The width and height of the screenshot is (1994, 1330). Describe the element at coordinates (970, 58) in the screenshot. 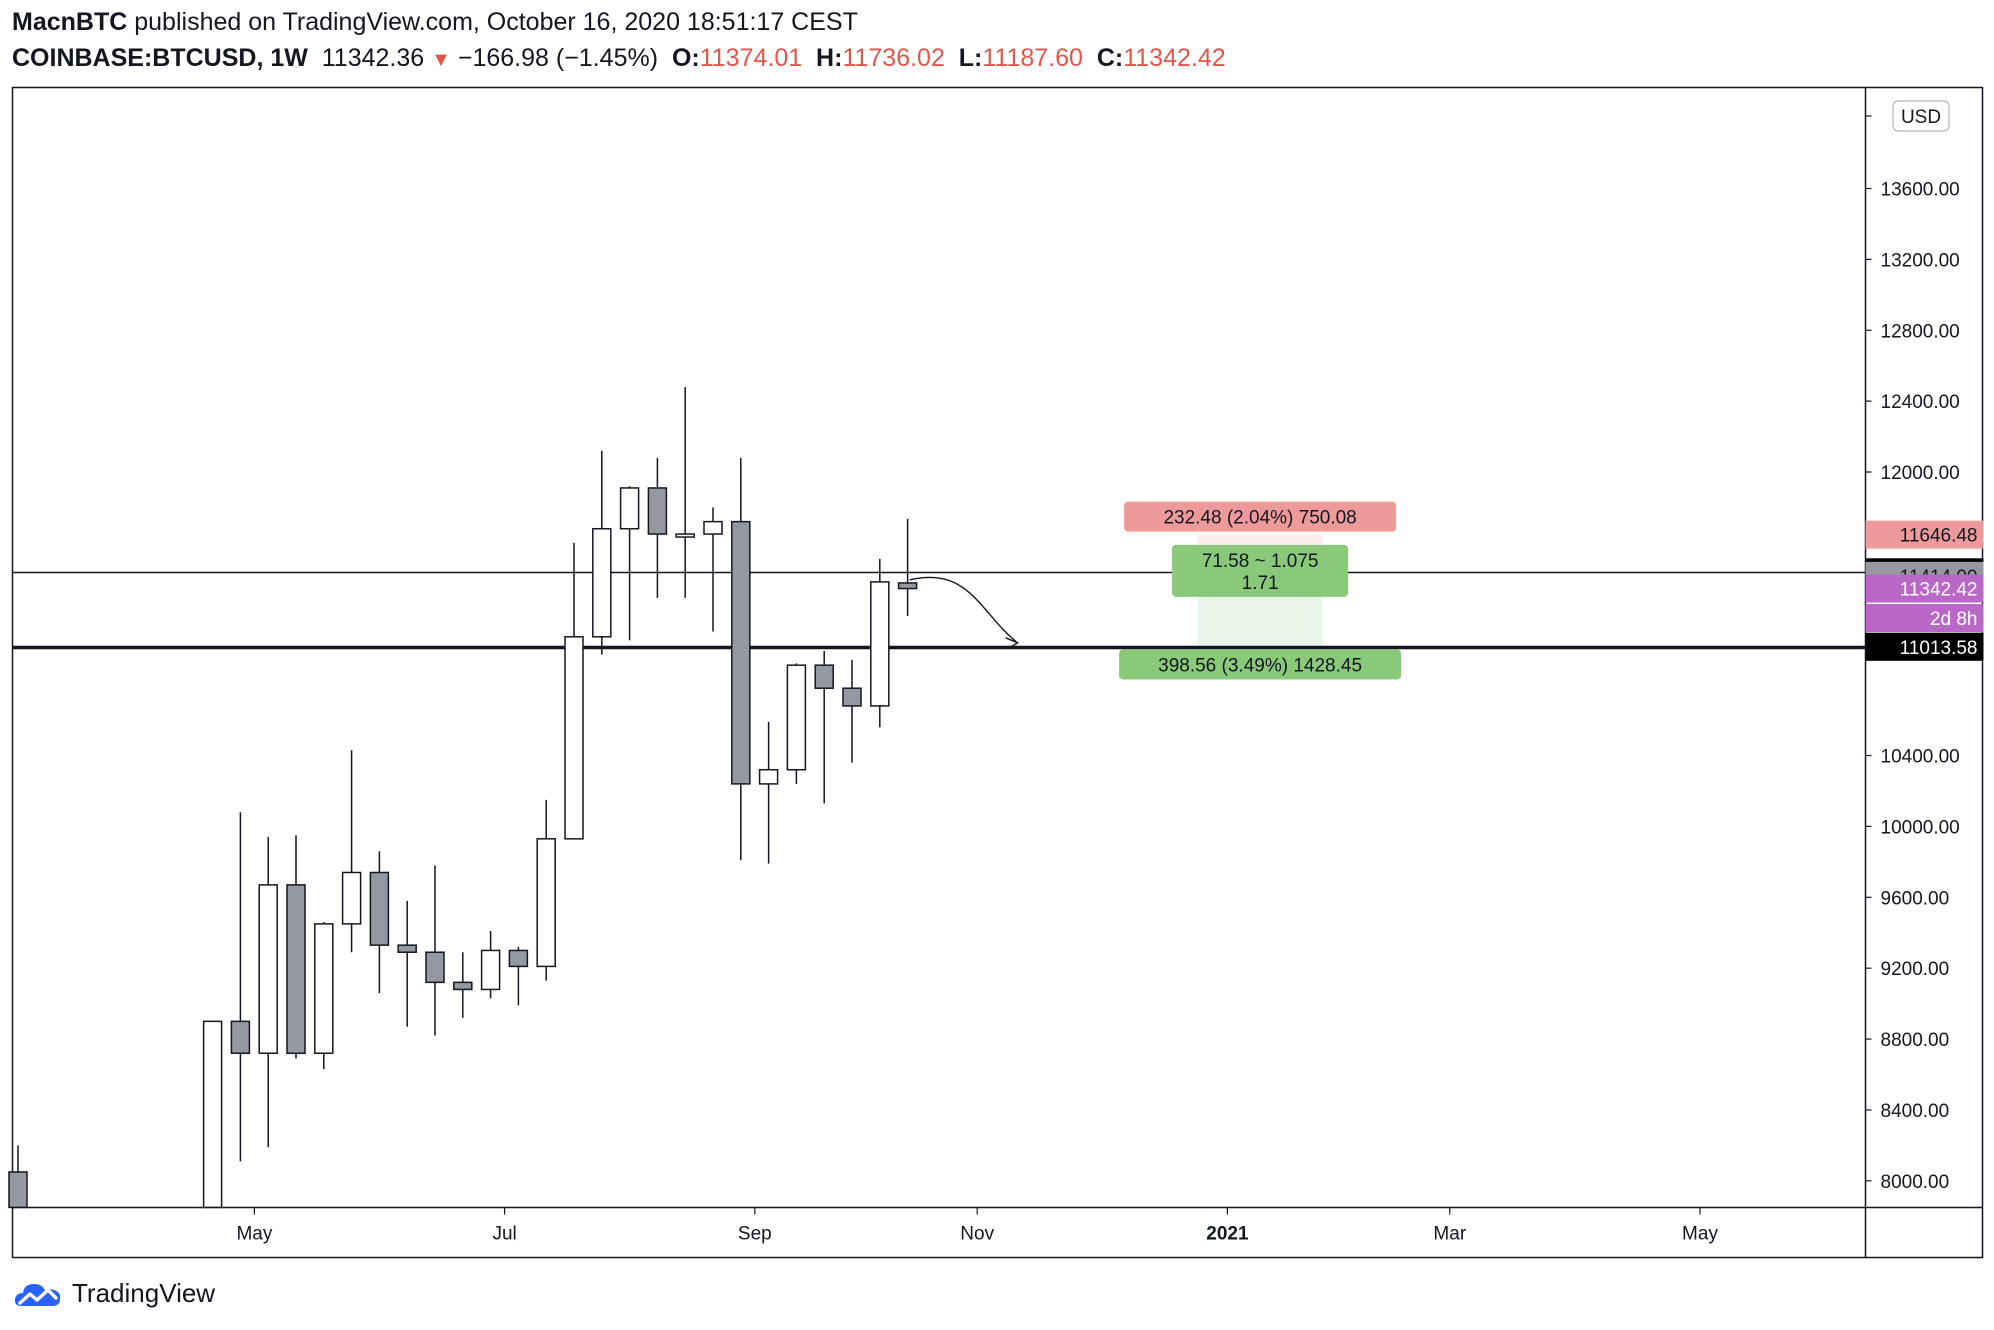

I see `low-label: L:` at that location.